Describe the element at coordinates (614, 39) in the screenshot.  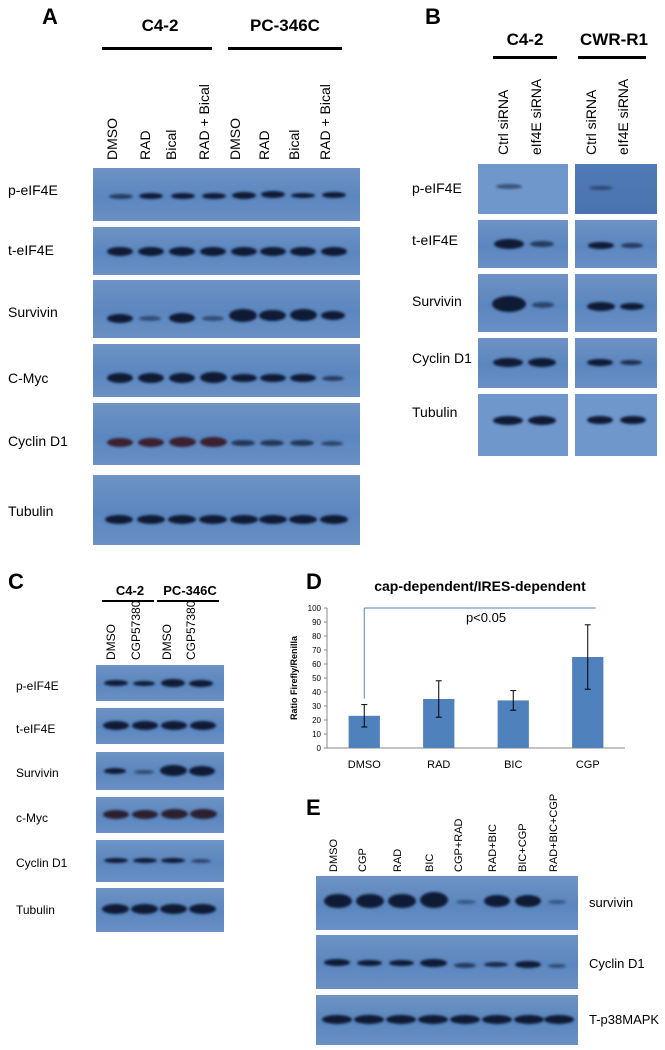
I see `panel-b-group-cwr-r1: CWR-R1` at that location.